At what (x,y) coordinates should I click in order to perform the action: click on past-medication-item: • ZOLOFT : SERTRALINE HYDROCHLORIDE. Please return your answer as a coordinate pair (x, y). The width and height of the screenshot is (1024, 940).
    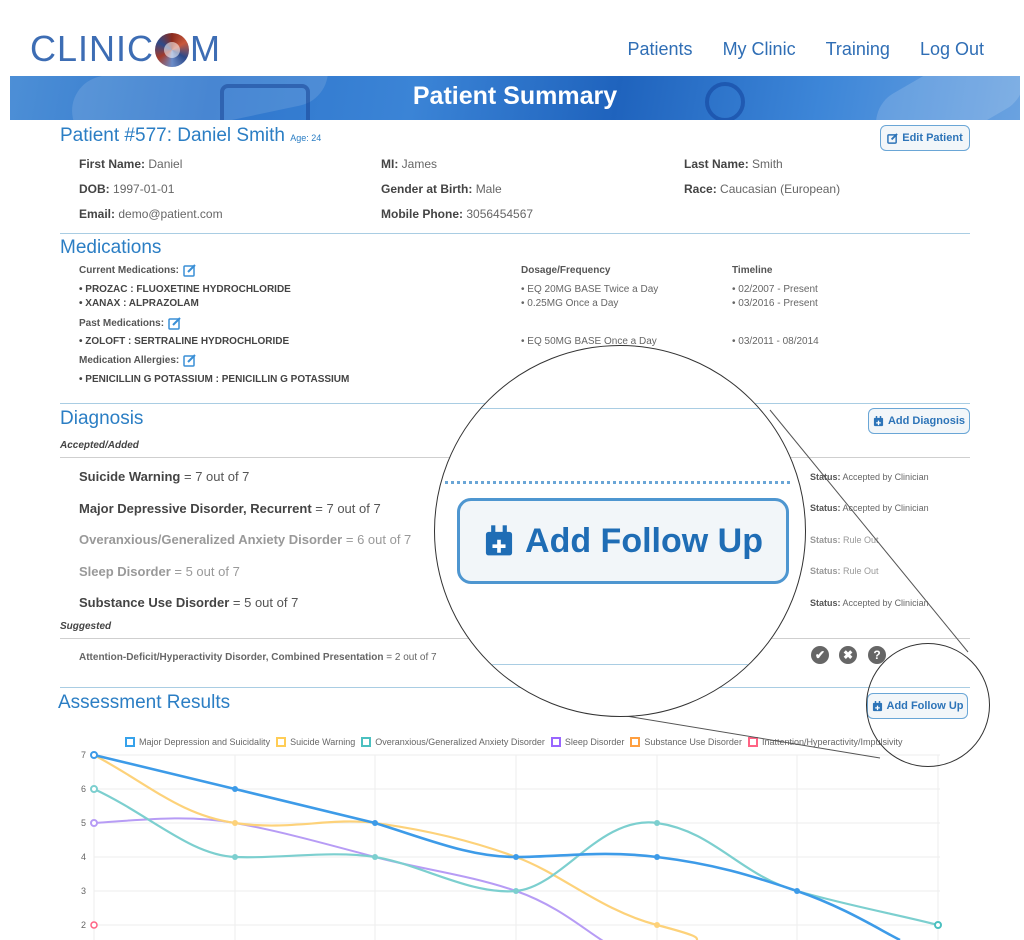
    Looking at the image, I should click on (184, 341).